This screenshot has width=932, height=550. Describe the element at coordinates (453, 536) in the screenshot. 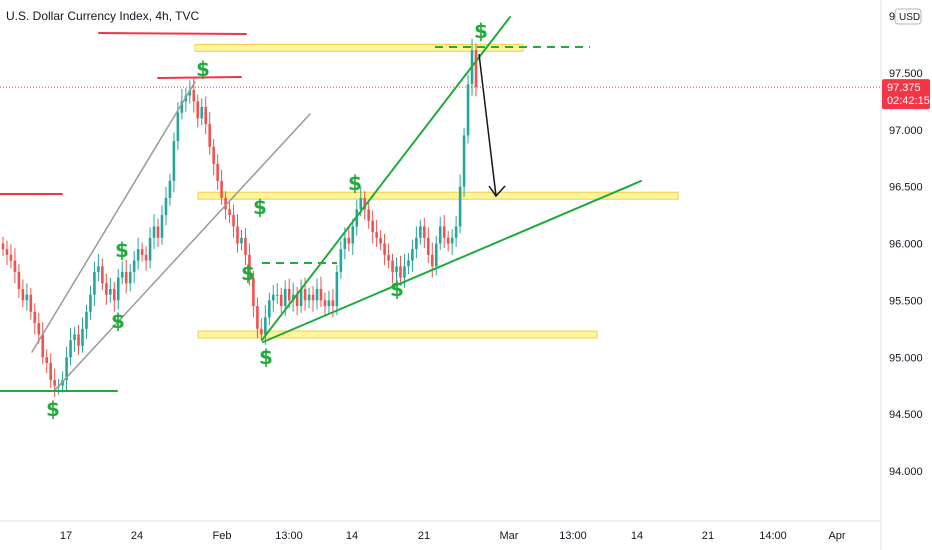

I see `time-axis: 17 24 Feb 13:00 14 21 Mar 13:00 14 21 14:00 Apr` at that location.